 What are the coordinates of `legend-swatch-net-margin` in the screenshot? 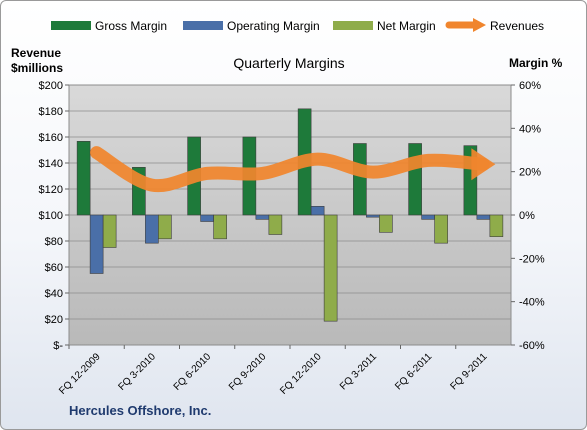 It's located at (353, 25).